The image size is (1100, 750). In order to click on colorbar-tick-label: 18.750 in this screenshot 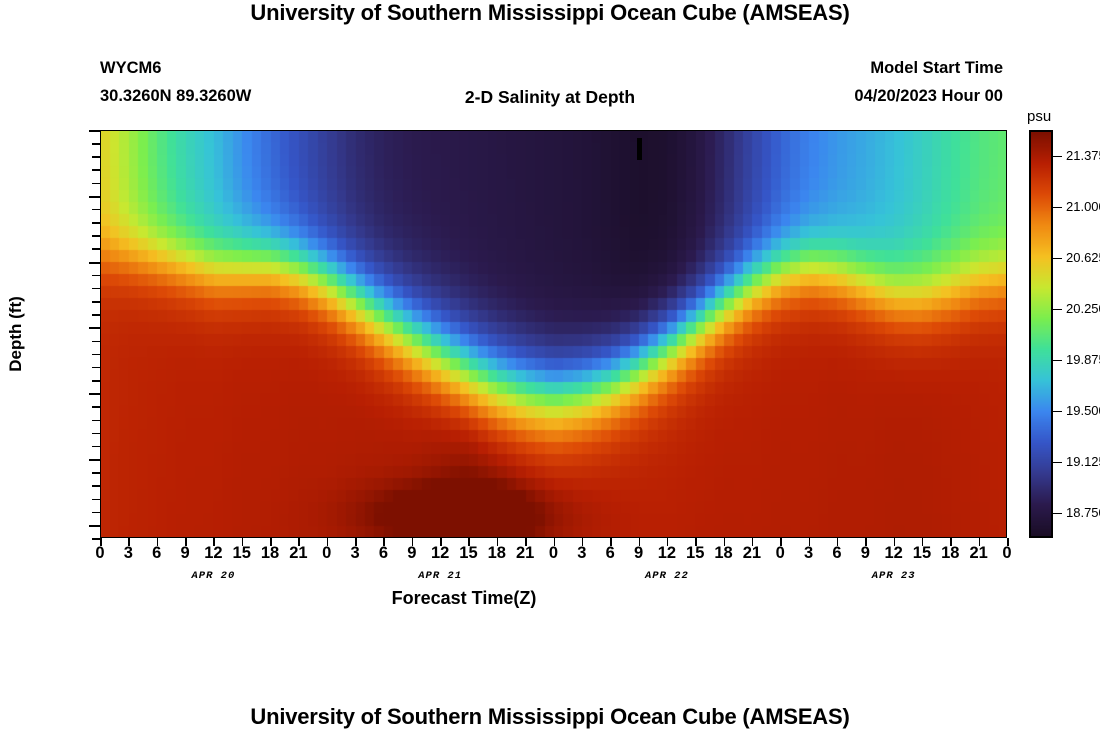, I will do `click(1083, 512)`.